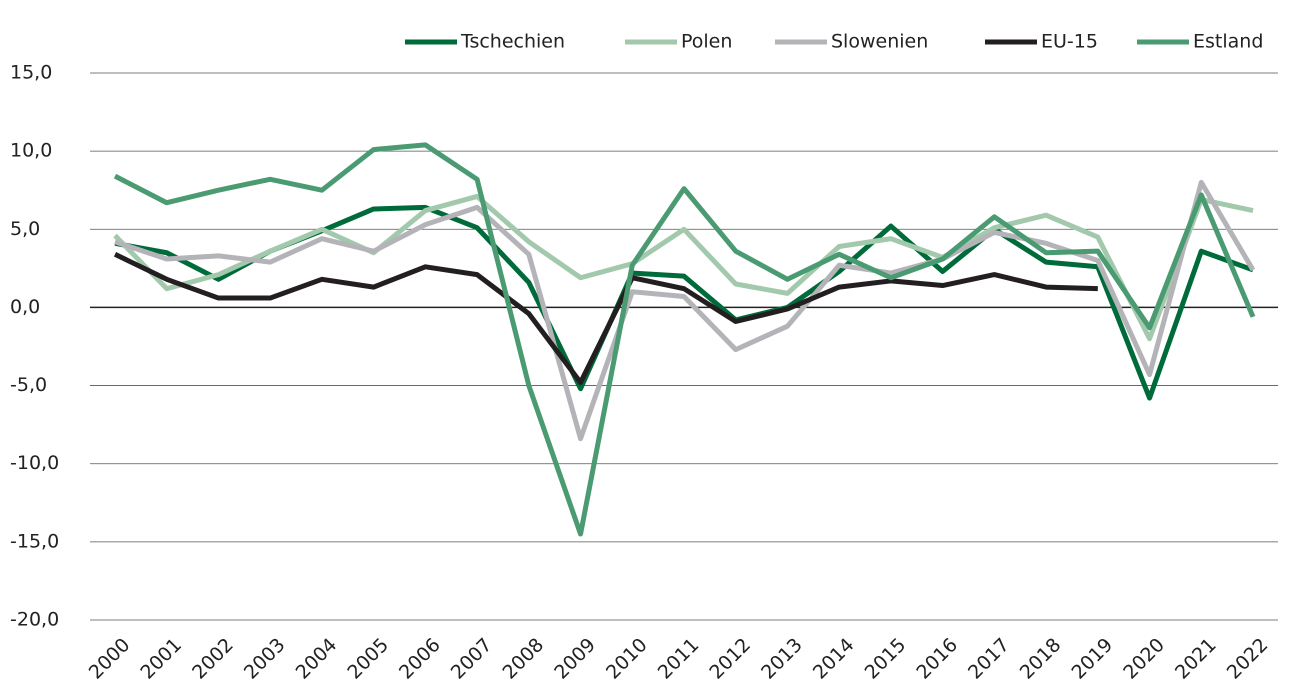  I want to click on y-tick-label: 0,0, so click(25, 307).